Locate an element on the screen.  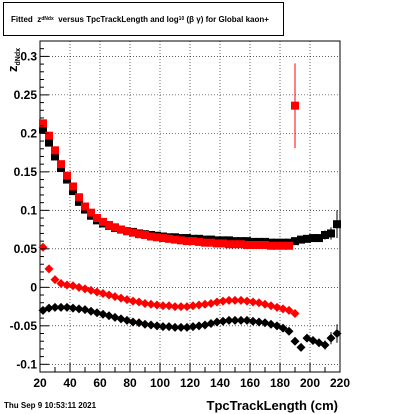
x-tick-label: 180 is located at coordinates (280, 383).